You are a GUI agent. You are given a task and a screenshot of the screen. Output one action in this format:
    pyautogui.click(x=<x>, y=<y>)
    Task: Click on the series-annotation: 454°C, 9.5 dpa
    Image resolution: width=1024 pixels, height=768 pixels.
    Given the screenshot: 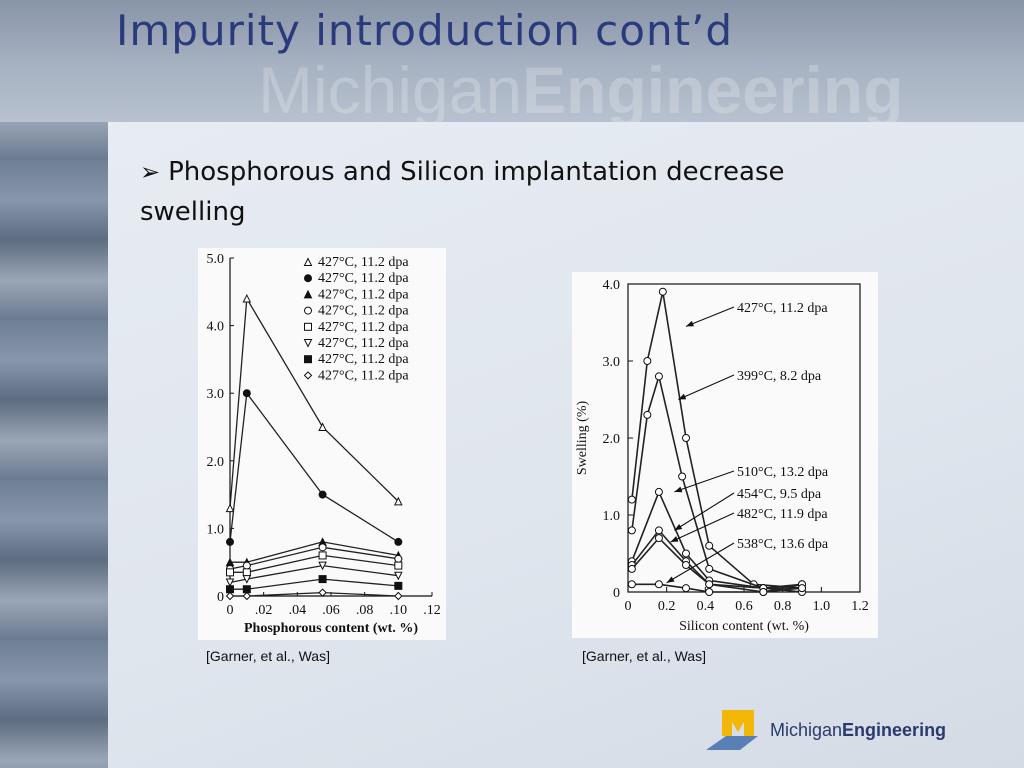 What is the action you would take?
    pyautogui.click(x=779, y=494)
    